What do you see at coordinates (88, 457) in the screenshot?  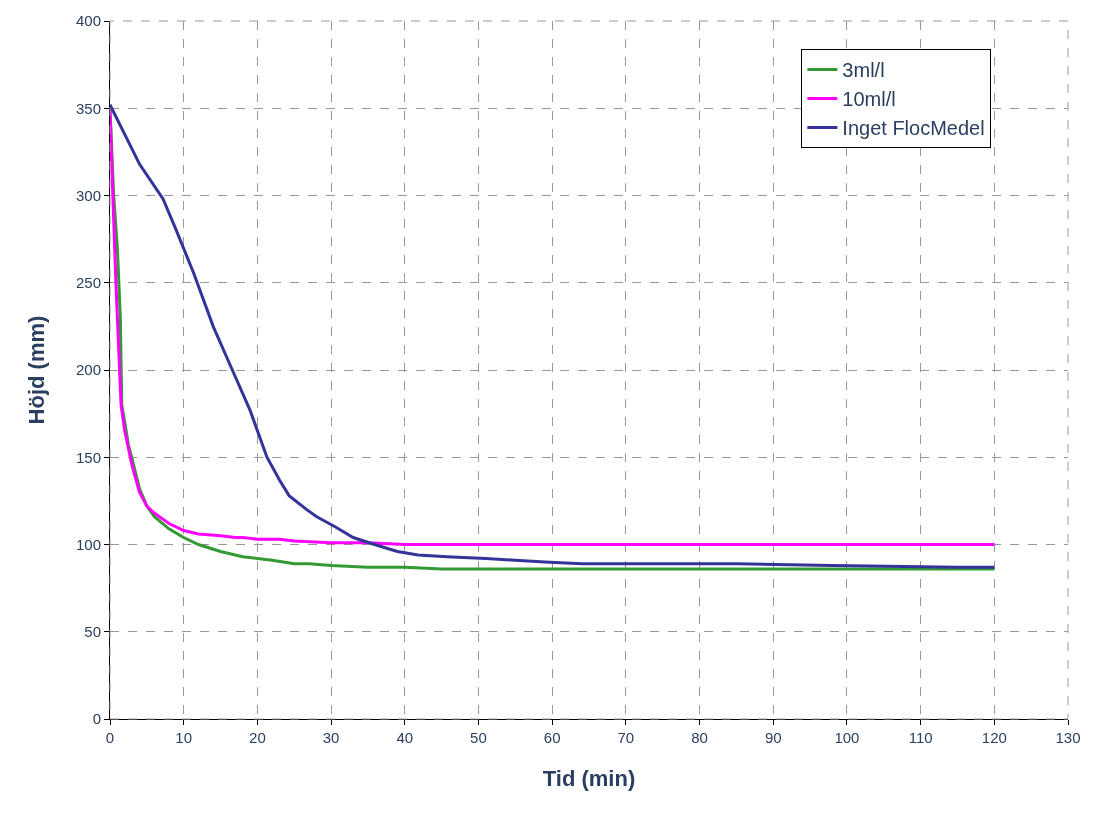 I see `y-tick-label: 150` at bounding box center [88, 457].